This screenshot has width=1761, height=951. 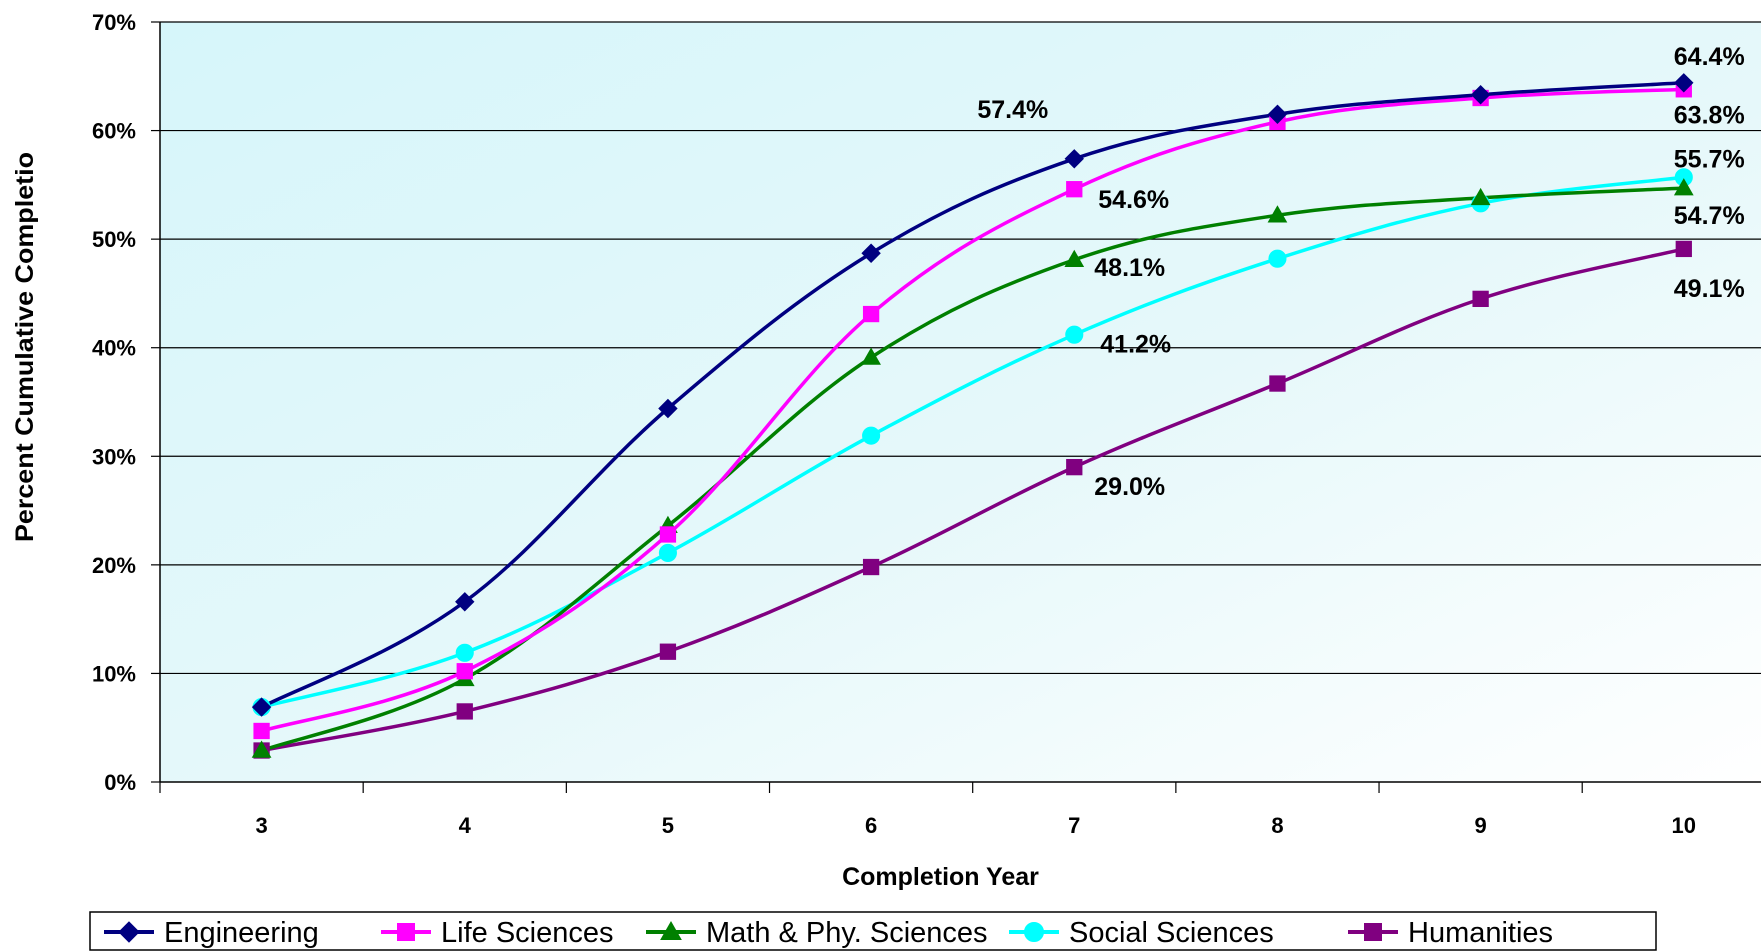 What do you see at coordinates (940, 877) in the screenshot?
I see `x-axis-title: Completion Year` at bounding box center [940, 877].